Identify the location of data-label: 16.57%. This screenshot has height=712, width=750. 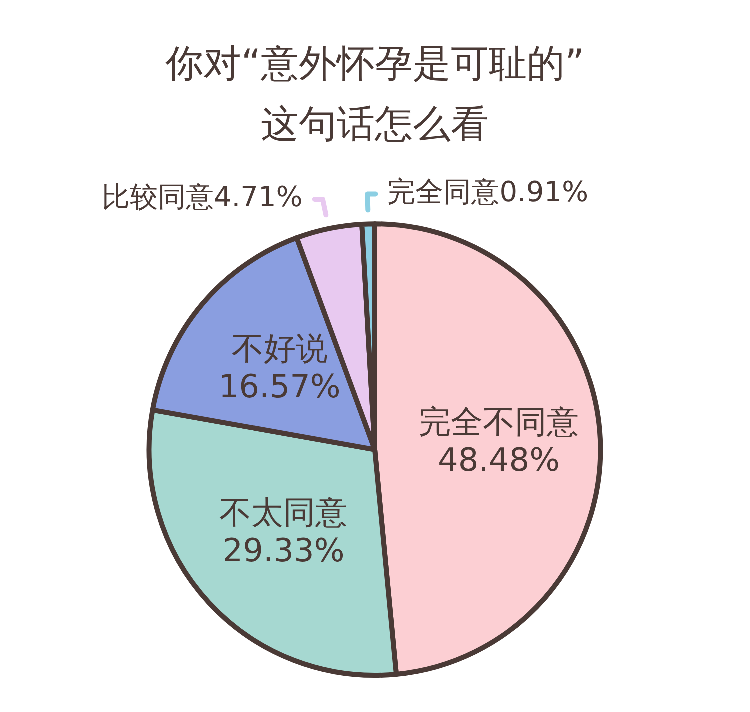
(279, 386).